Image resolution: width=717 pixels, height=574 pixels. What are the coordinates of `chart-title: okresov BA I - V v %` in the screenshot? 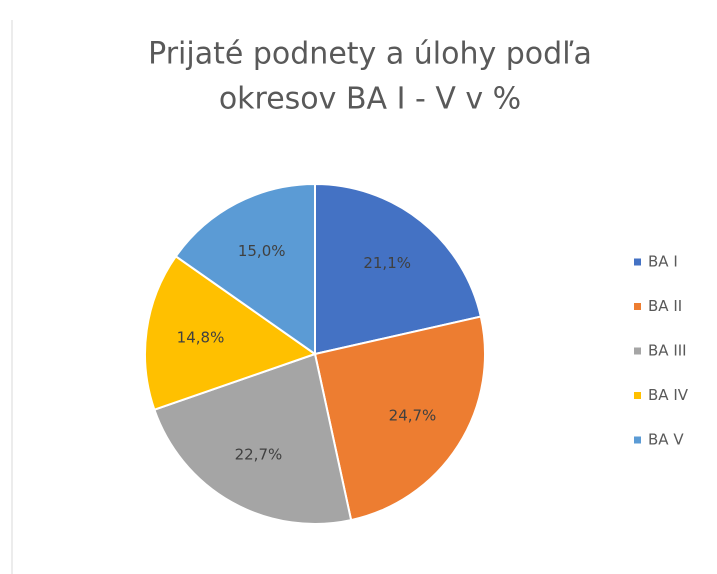 It's located at (370, 99).